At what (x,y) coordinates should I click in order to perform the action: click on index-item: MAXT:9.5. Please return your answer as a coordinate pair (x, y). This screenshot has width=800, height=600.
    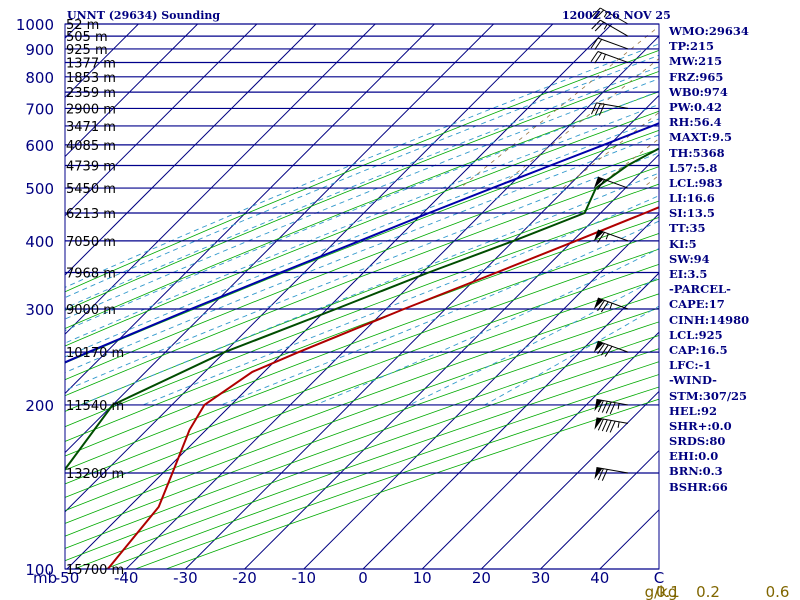
    Looking at the image, I should click on (700, 137).